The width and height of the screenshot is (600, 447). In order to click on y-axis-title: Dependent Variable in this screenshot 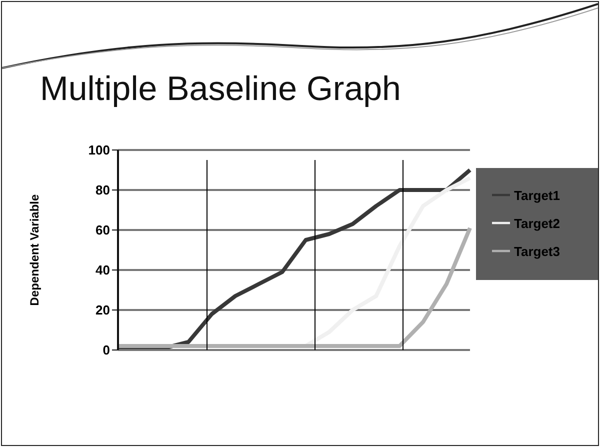, I will do `click(34, 250)`.